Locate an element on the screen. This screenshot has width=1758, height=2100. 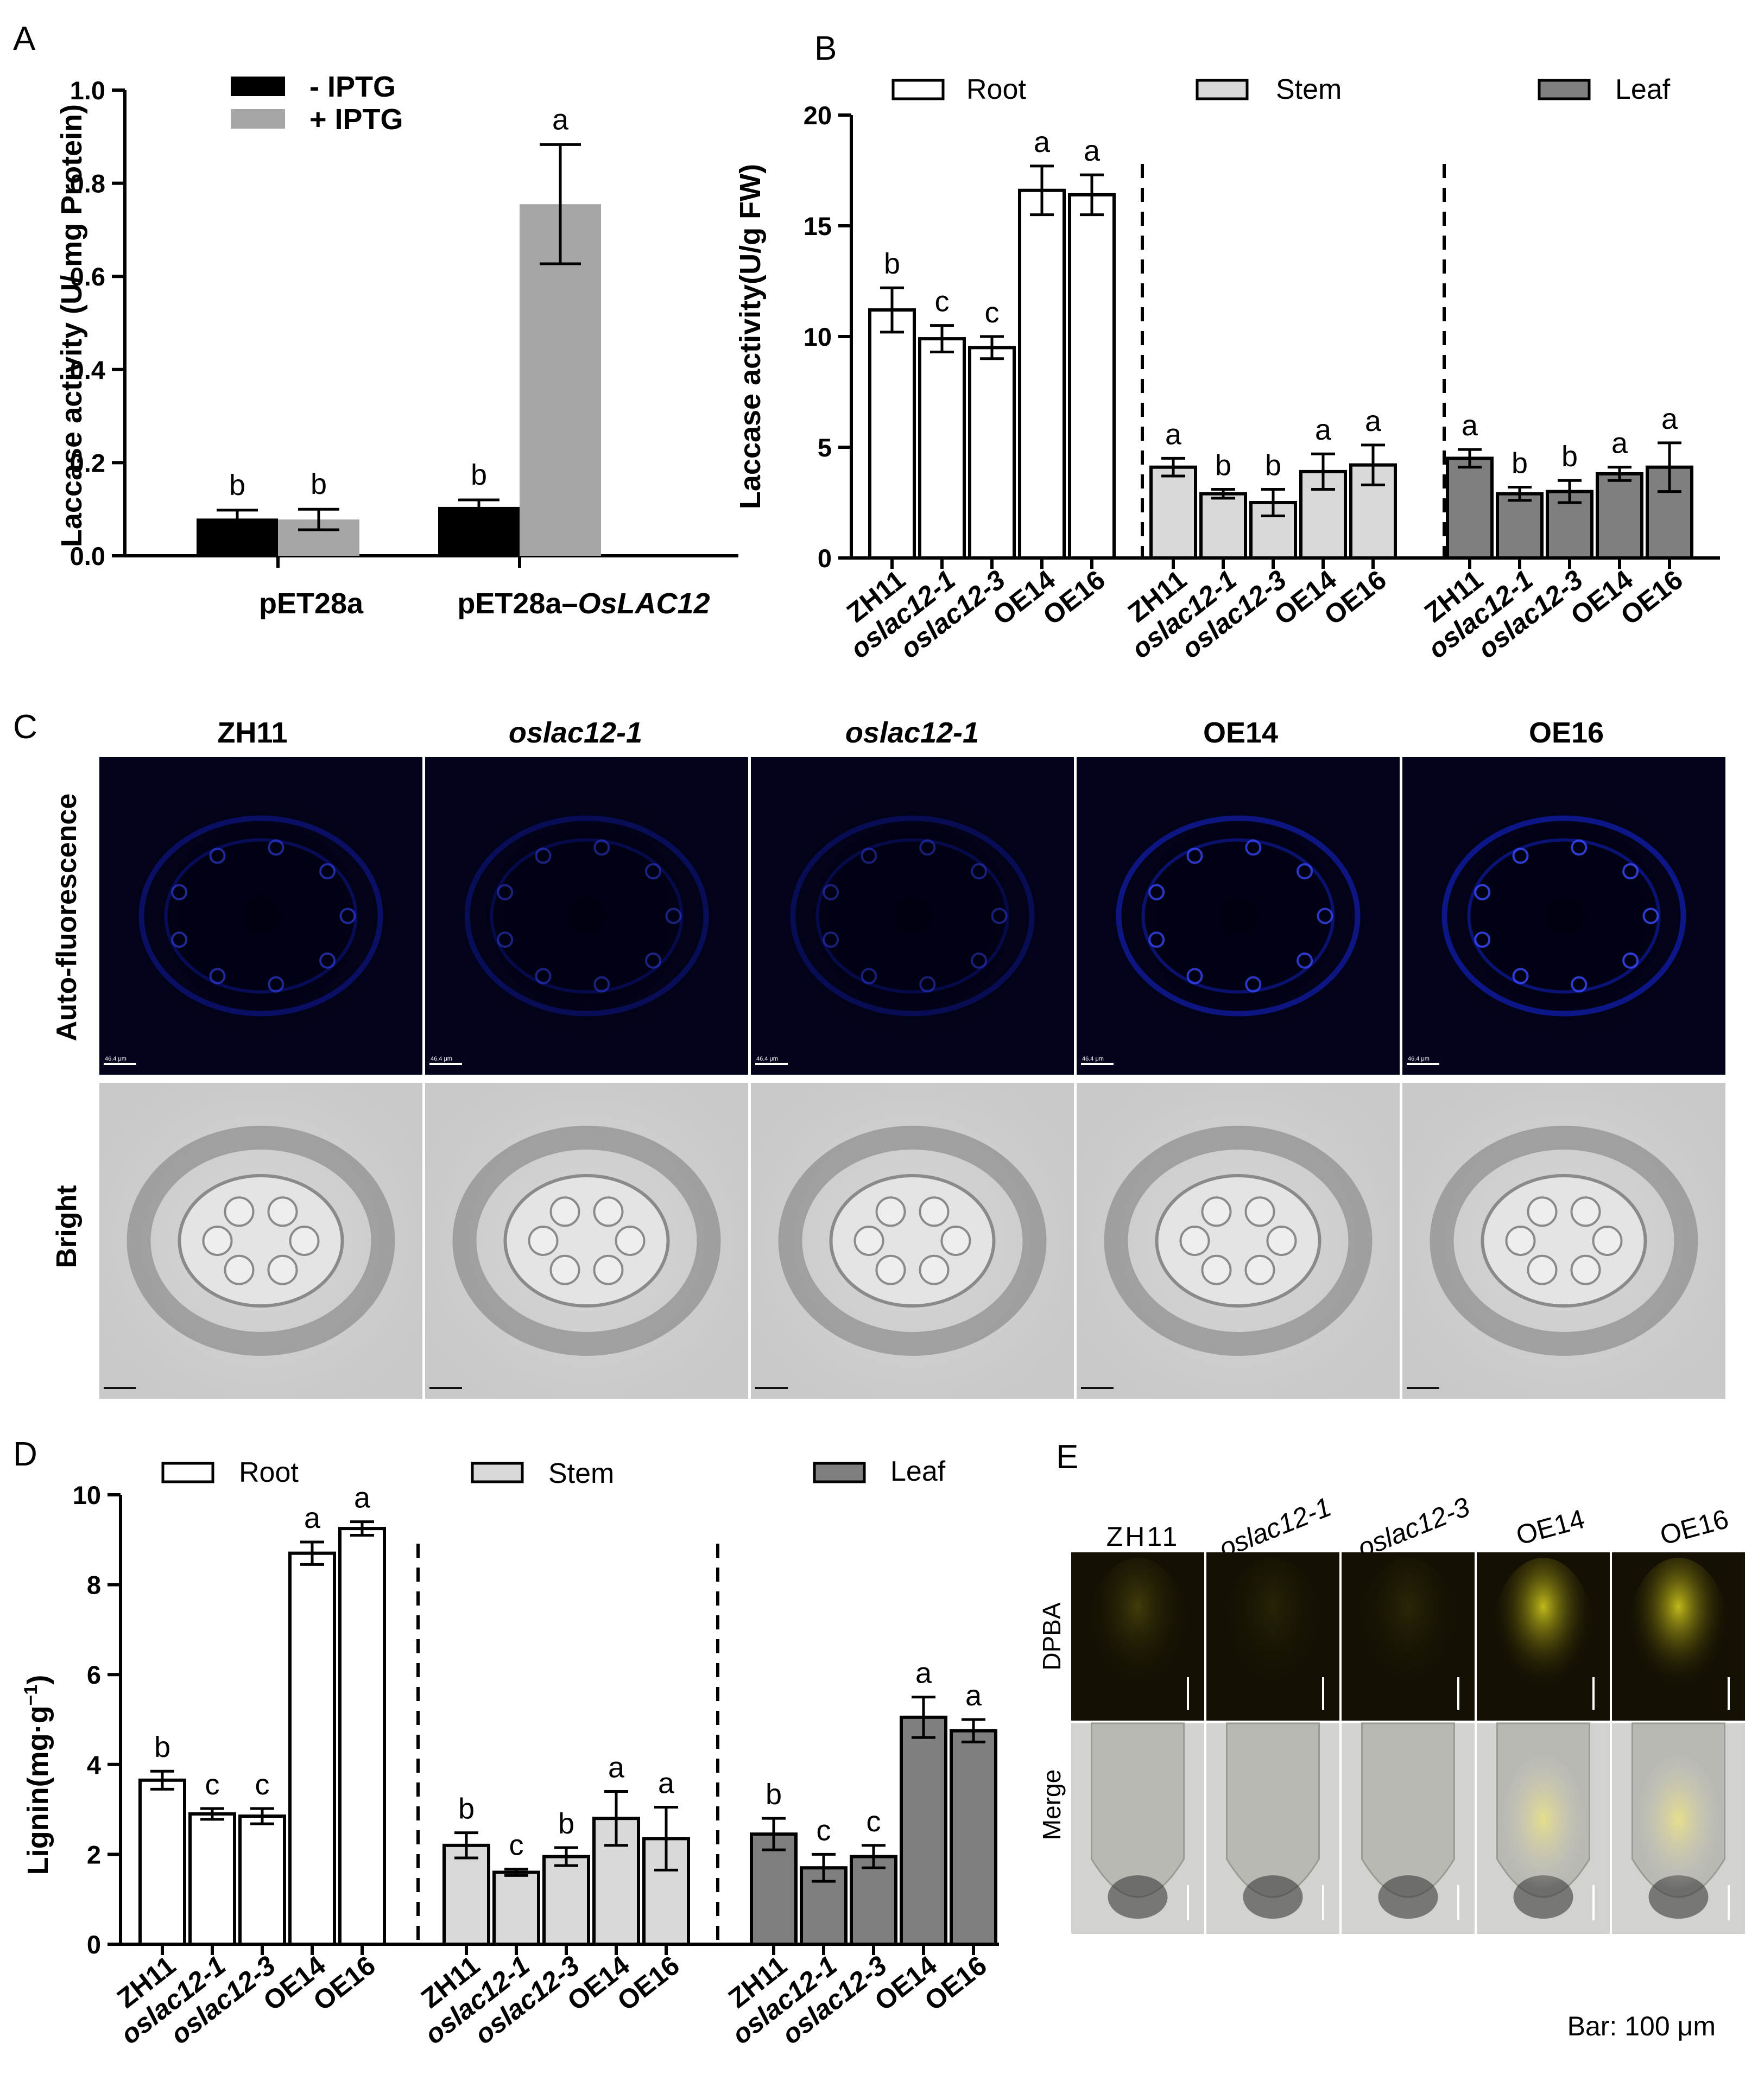
panel-e-oslac12-1-merge-root-cap is located at coordinates (1273, 1897).